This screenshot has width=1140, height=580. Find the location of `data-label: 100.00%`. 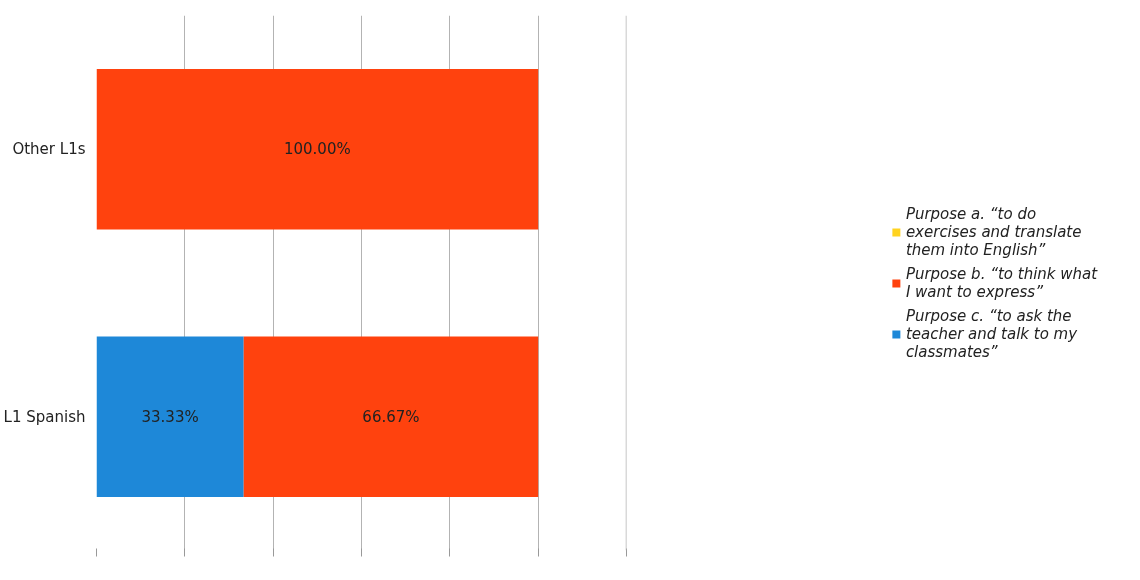

data-label: 100.00% is located at coordinates (317, 149).